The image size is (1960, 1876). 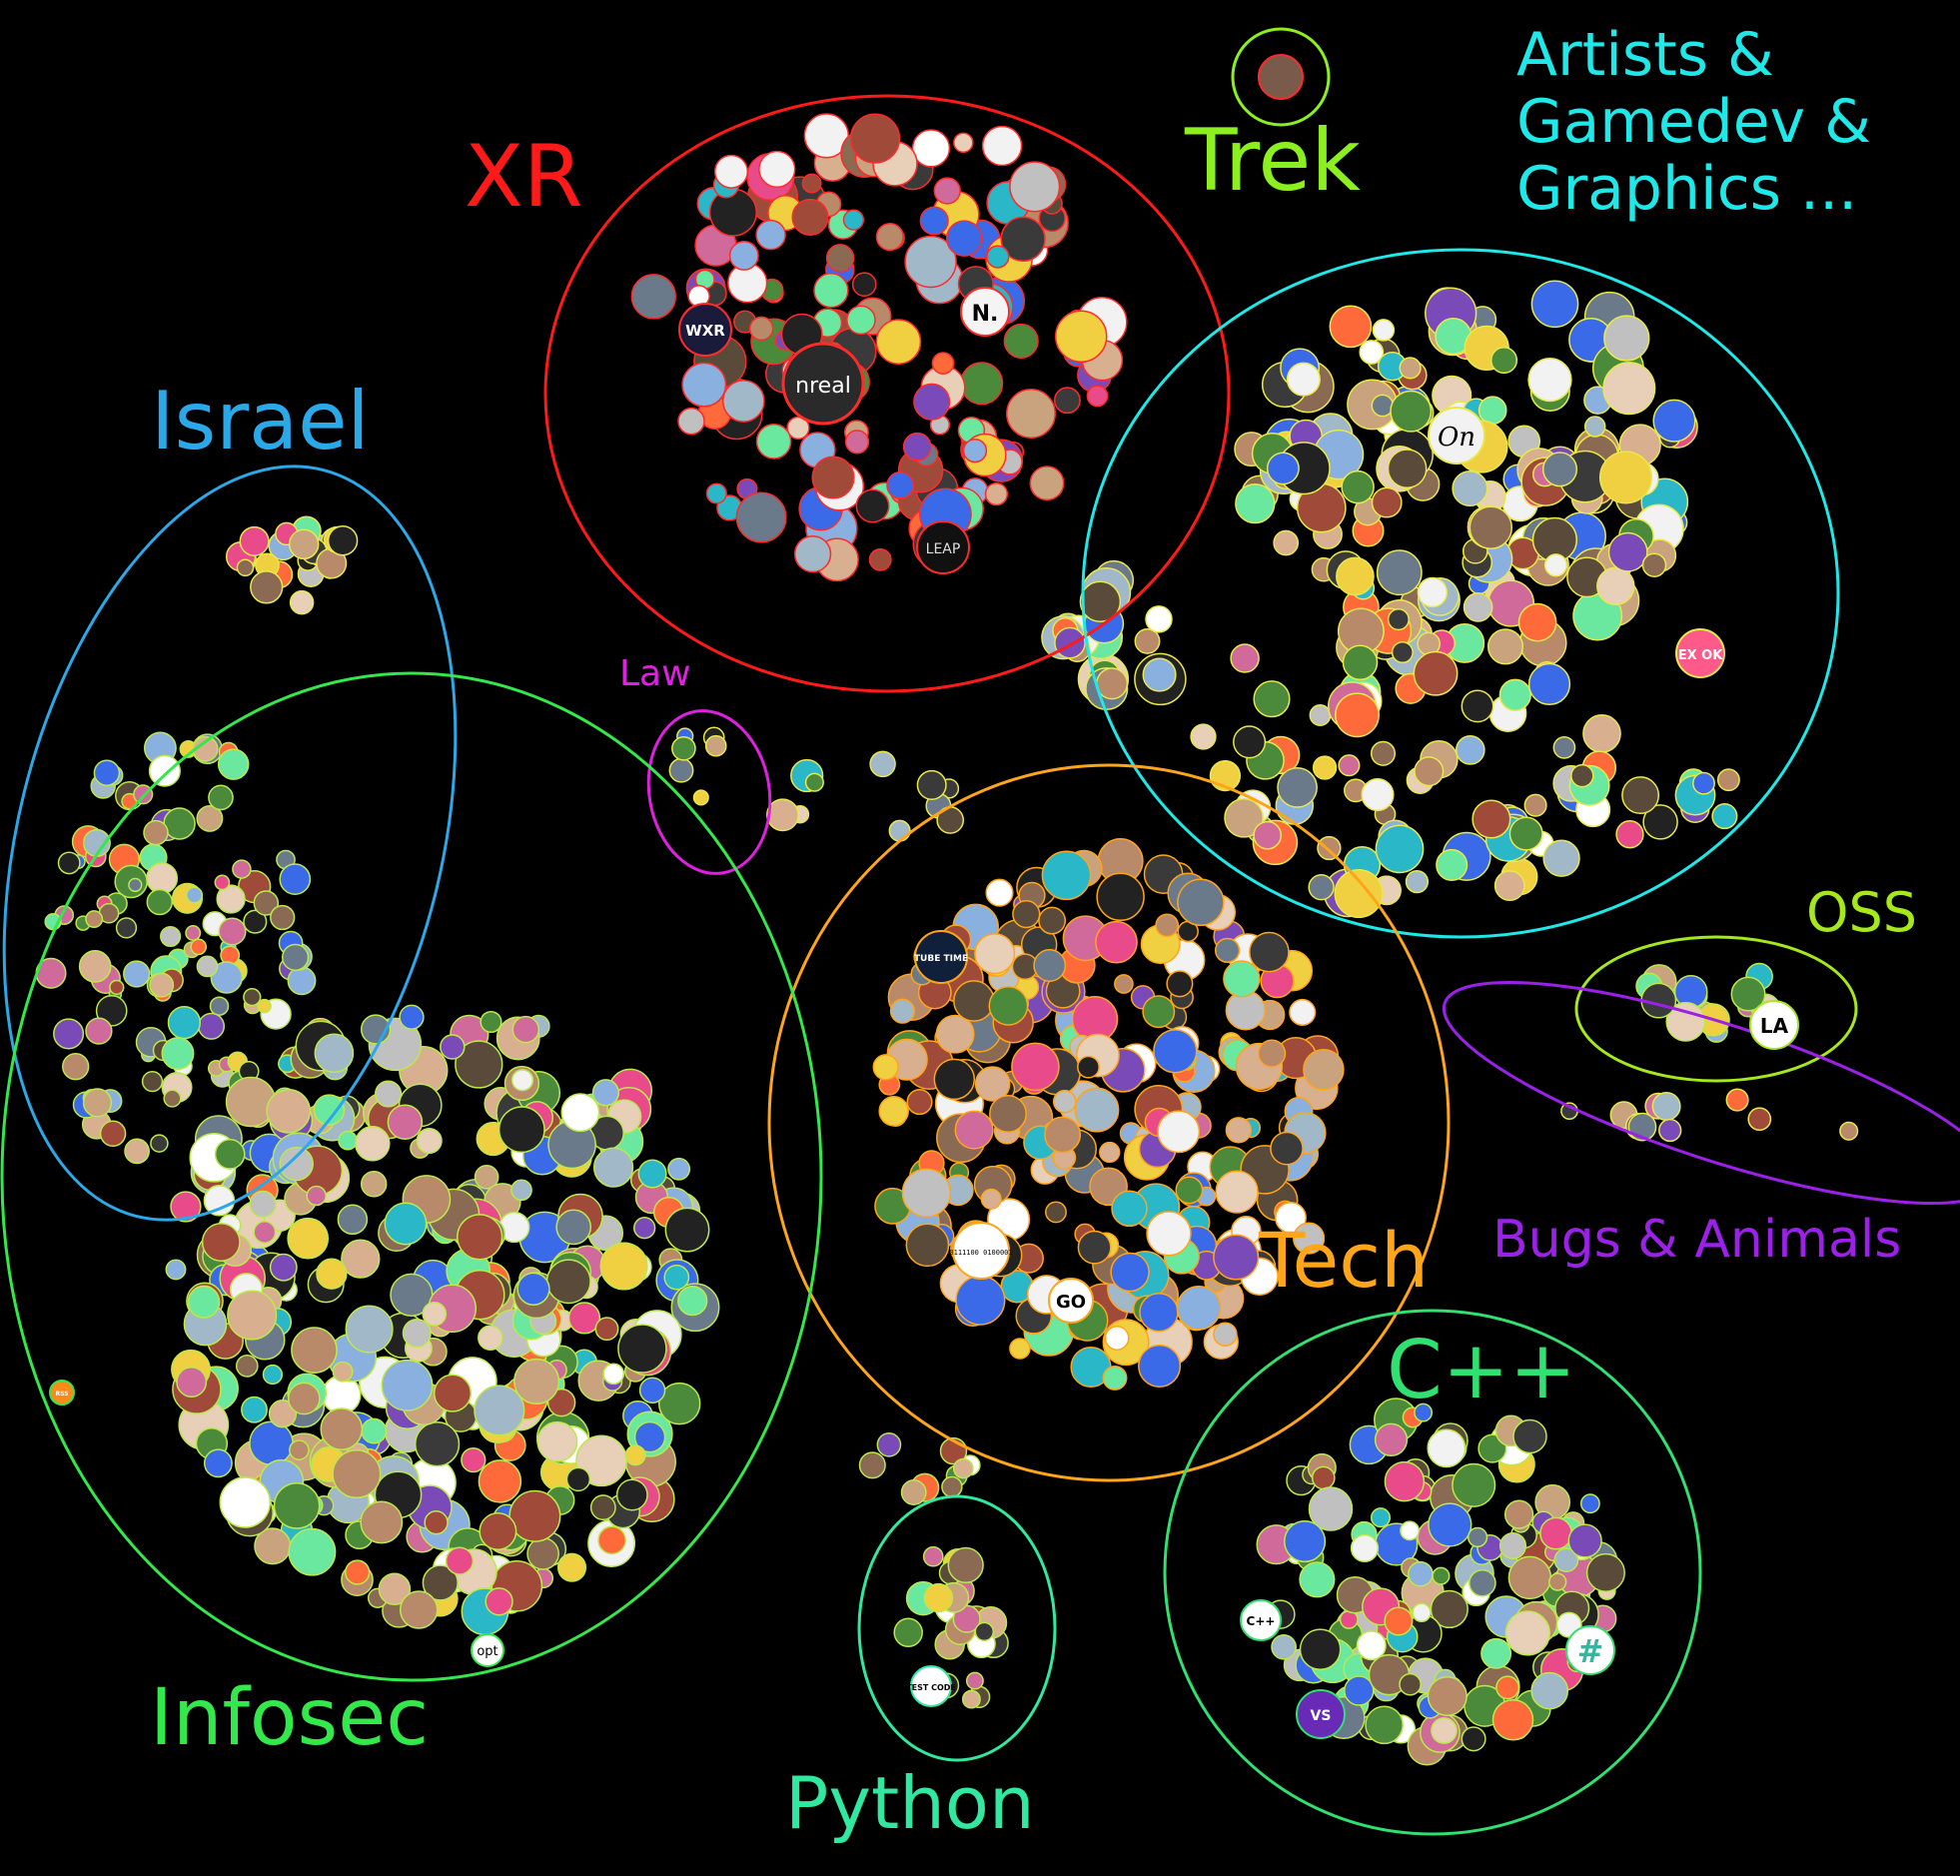 I want to click on avatar-tube-time: TUBE TIME, so click(x=941, y=957).